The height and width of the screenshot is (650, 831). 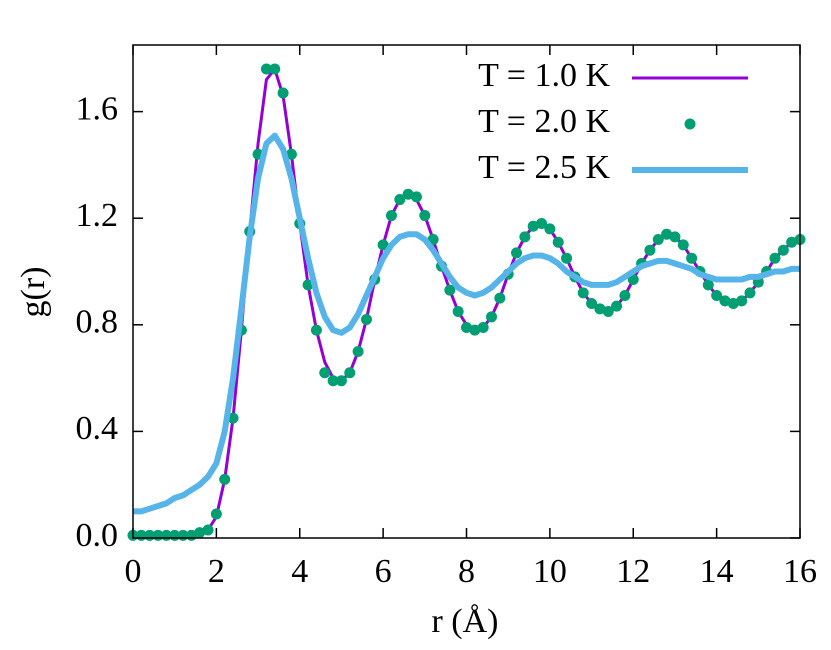 I want to click on y-tick-label: 0.8, so click(x=97, y=322).